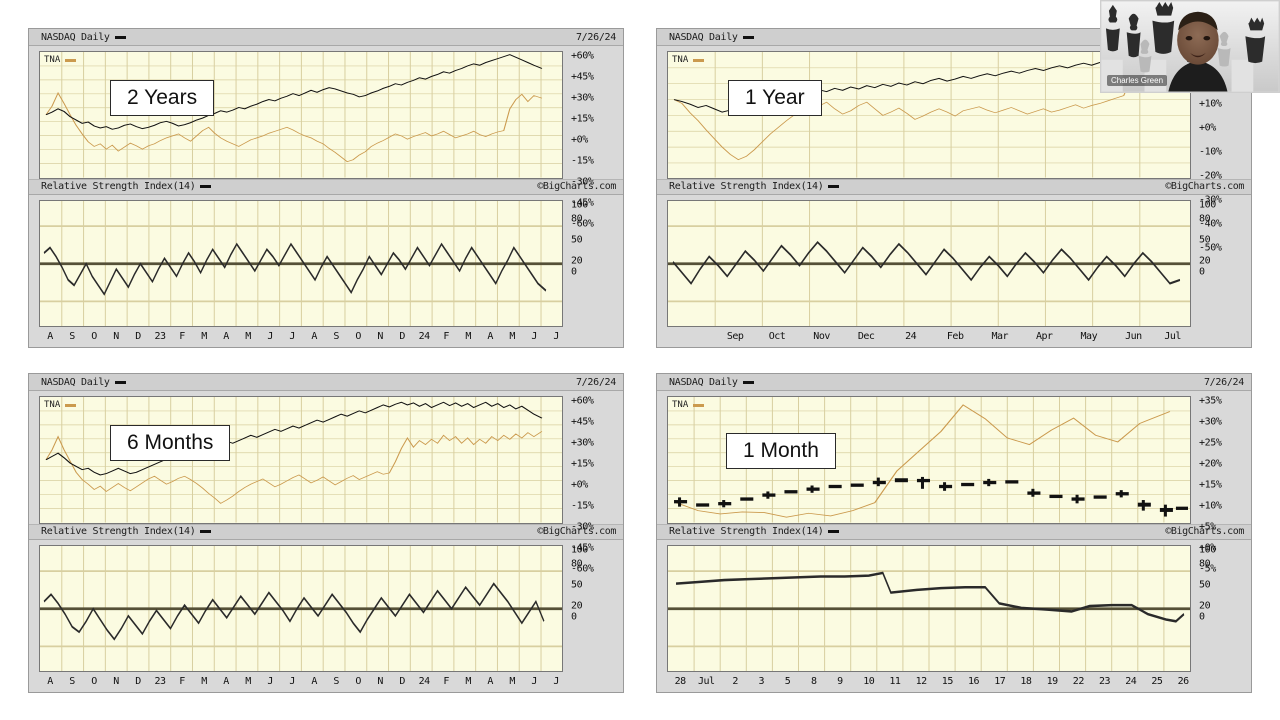 The height and width of the screenshot is (720, 1280). Describe the element at coordinates (1137, 80) in the screenshot. I see `presenter-name-label: Charles Green` at that location.